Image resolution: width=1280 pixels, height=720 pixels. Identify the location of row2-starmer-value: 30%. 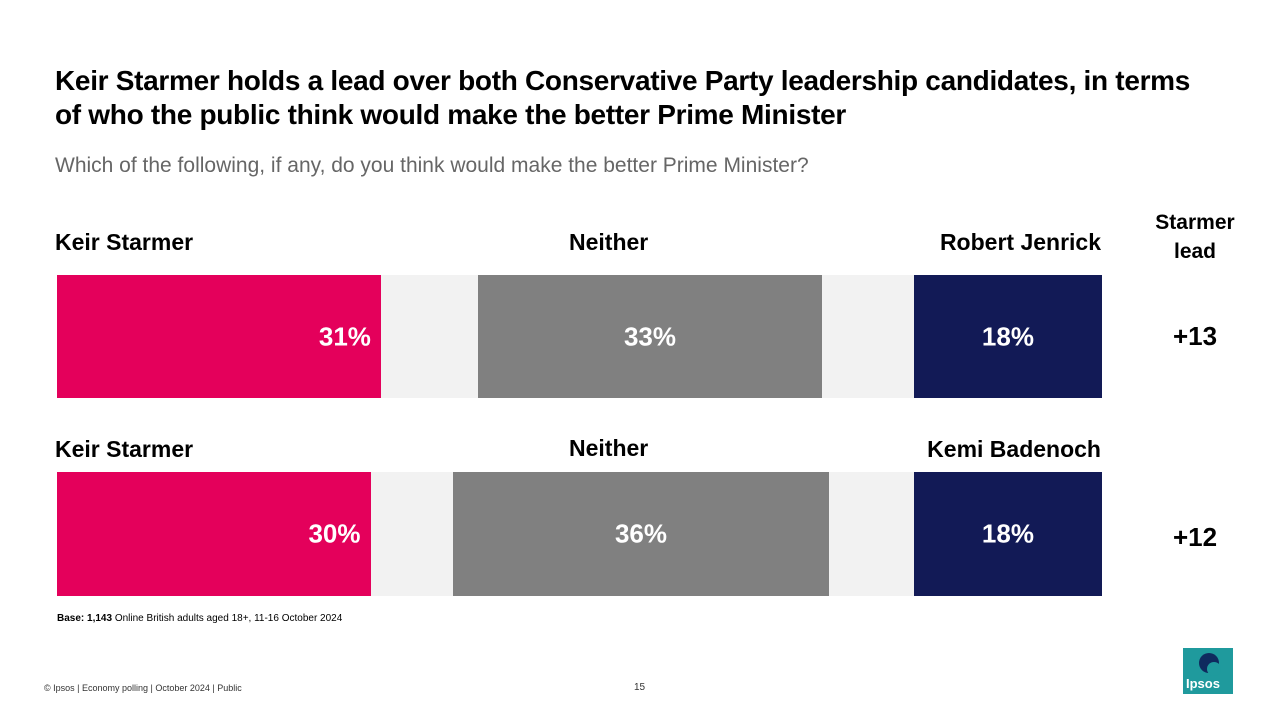
(334, 533).